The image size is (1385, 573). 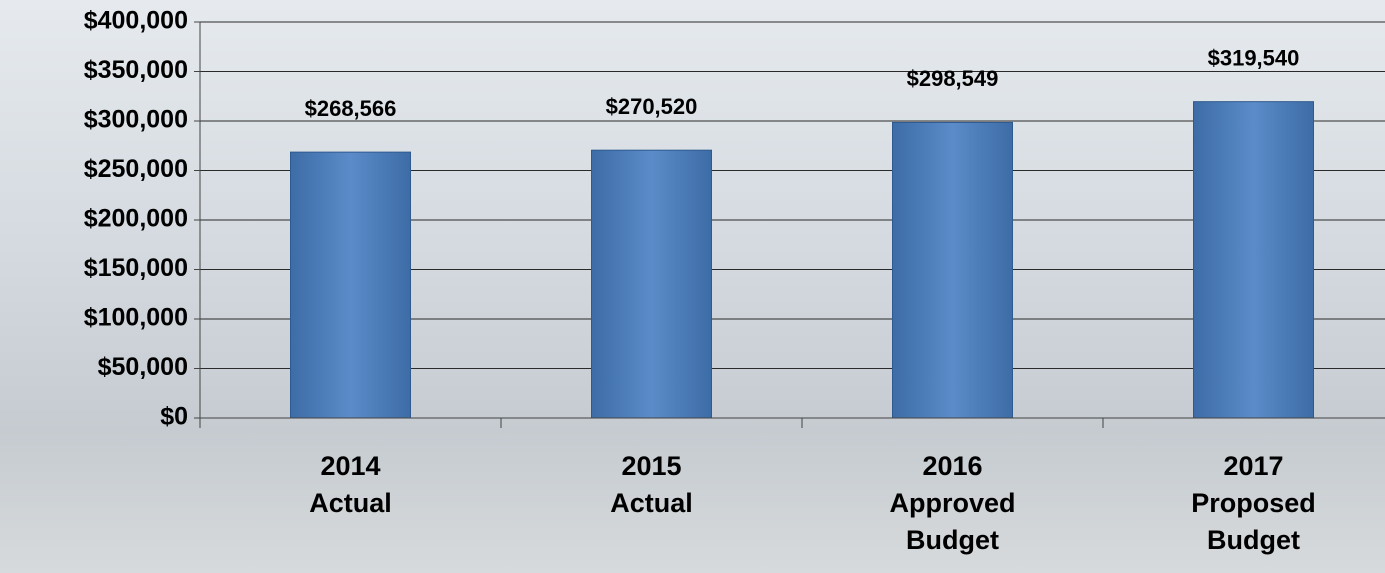 I want to click on value-label: $319,540, so click(x=1254, y=57).